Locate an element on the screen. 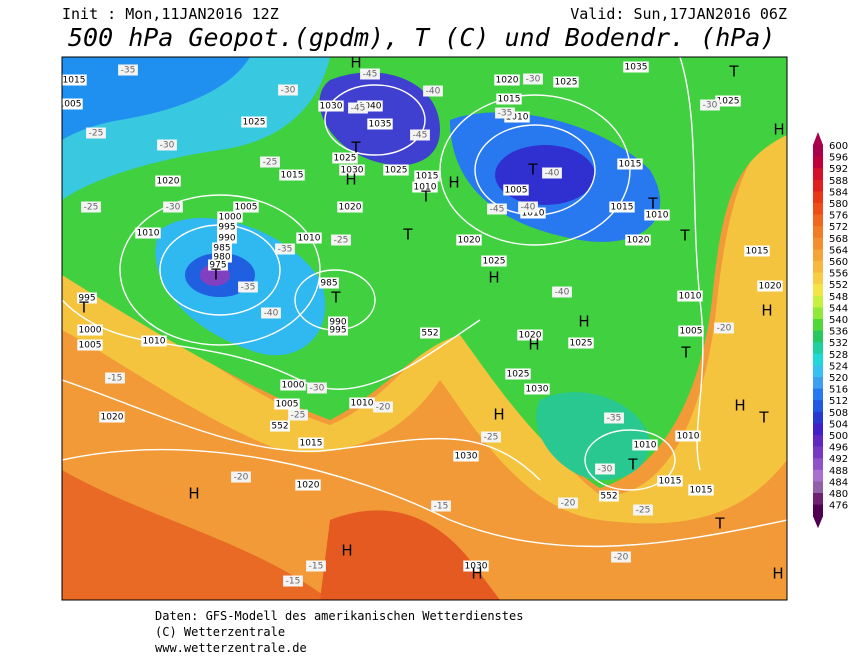 The image size is (850, 657). colorbar-label: 572 is located at coordinates (838, 227).